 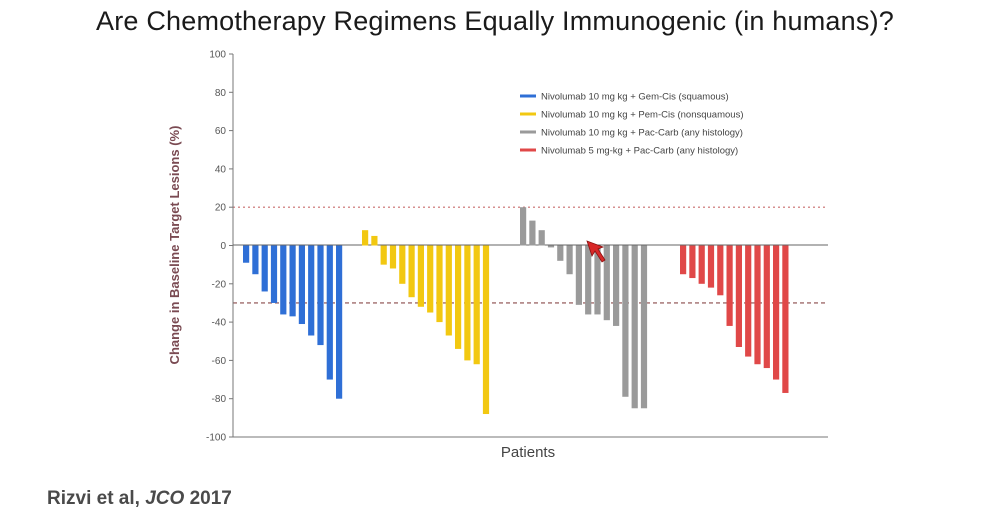 What do you see at coordinates (528, 452) in the screenshot?
I see `x-axis-label: Patients` at bounding box center [528, 452].